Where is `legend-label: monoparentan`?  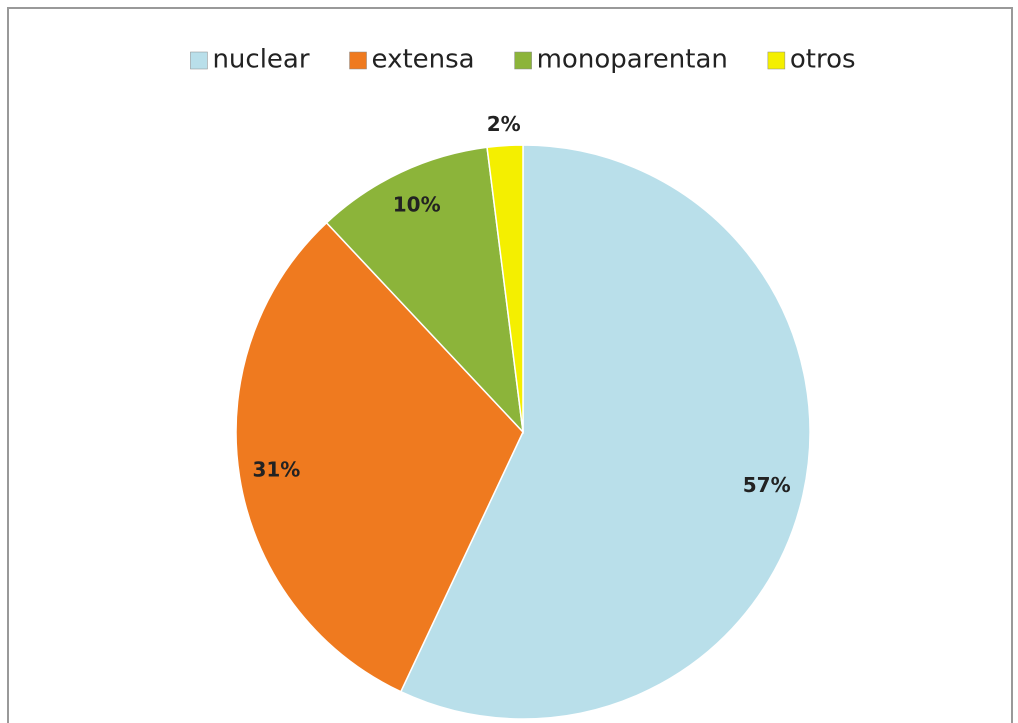
legend-label: monoparentan is located at coordinates (632, 60).